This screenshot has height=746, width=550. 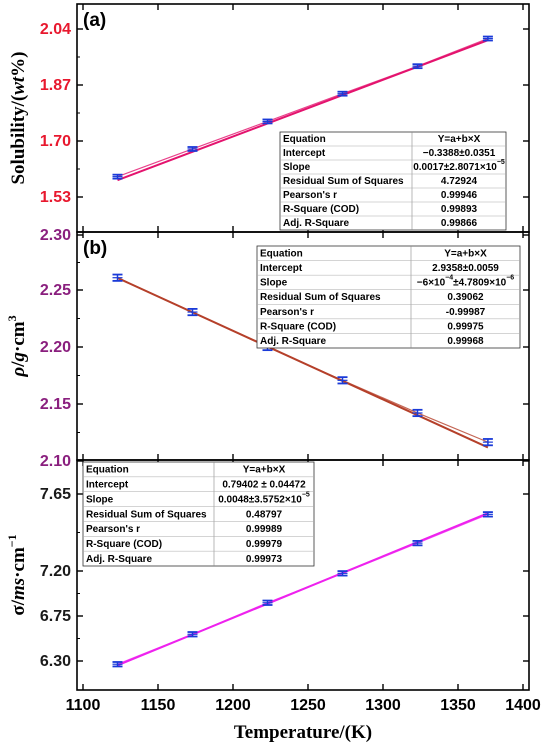 I want to click on y-tick-label: 1.70, so click(x=55, y=141).